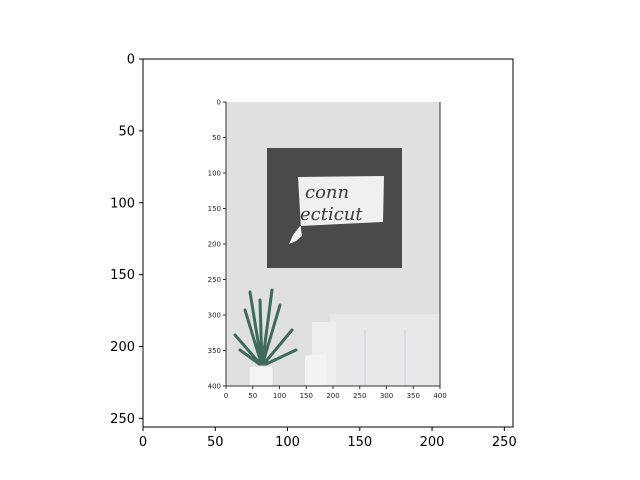  What do you see at coordinates (439, 396) in the screenshot?
I see `inner-x-tick-label: 400` at bounding box center [439, 396].